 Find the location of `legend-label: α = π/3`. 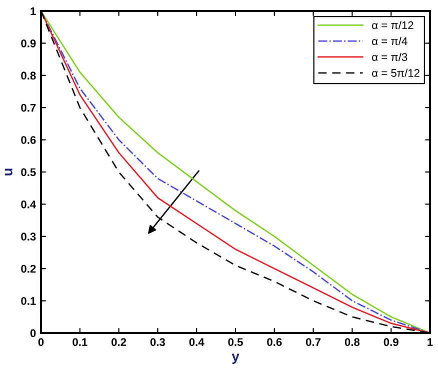

legend-label: α = π/3 is located at coordinates (390, 56).